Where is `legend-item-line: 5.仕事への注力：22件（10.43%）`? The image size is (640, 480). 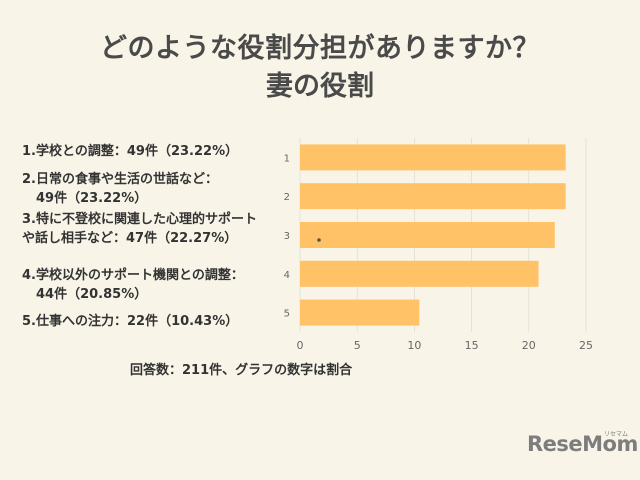 legend-item-line: 5.仕事への注力：22件（10.43%） is located at coordinates (130, 321).